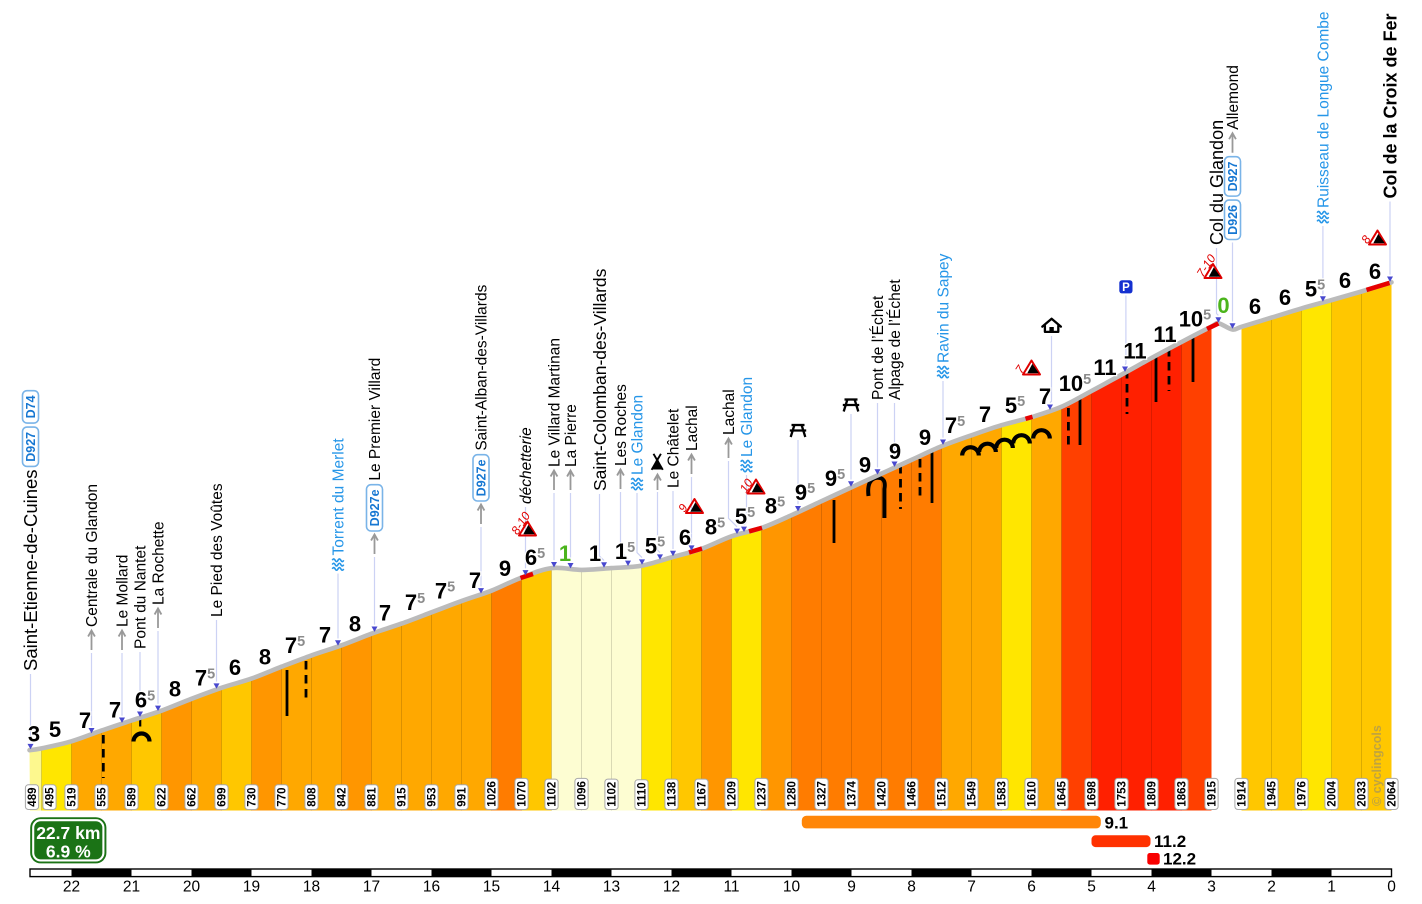 Image resolution: width=1422 pixels, height=904 pixels. Describe the element at coordinates (123, 591) in the screenshot. I see `svg-text: Le Mollard` at that location.